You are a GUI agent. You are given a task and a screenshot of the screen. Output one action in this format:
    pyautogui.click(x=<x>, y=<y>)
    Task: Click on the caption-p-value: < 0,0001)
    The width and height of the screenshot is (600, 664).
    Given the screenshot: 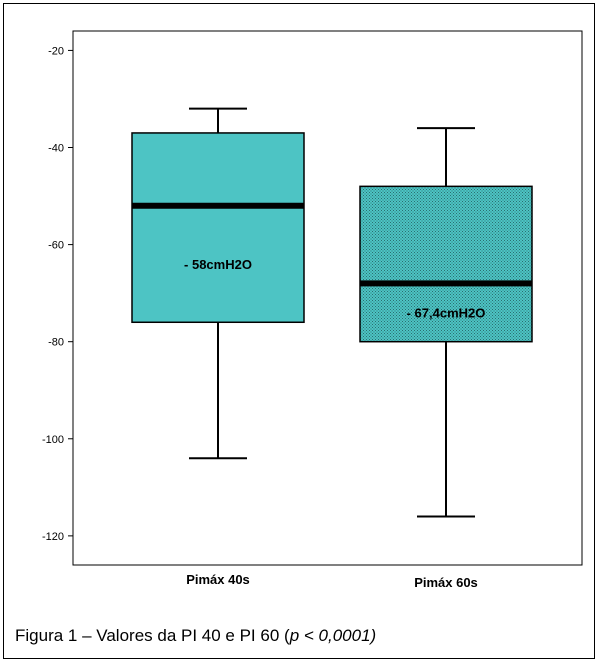 What is the action you would take?
    pyautogui.click(x=338, y=635)
    